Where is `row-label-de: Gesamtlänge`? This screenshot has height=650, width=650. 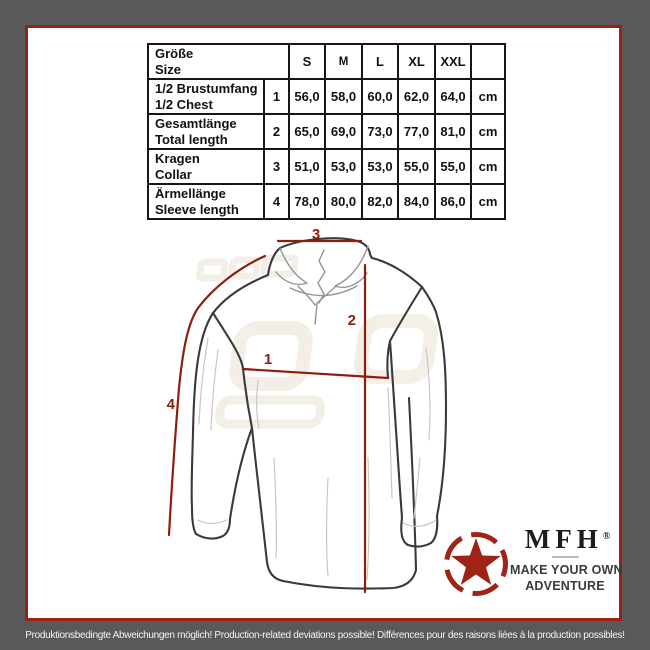
row-label-de: Gesamtlänge is located at coordinates (196, 123).